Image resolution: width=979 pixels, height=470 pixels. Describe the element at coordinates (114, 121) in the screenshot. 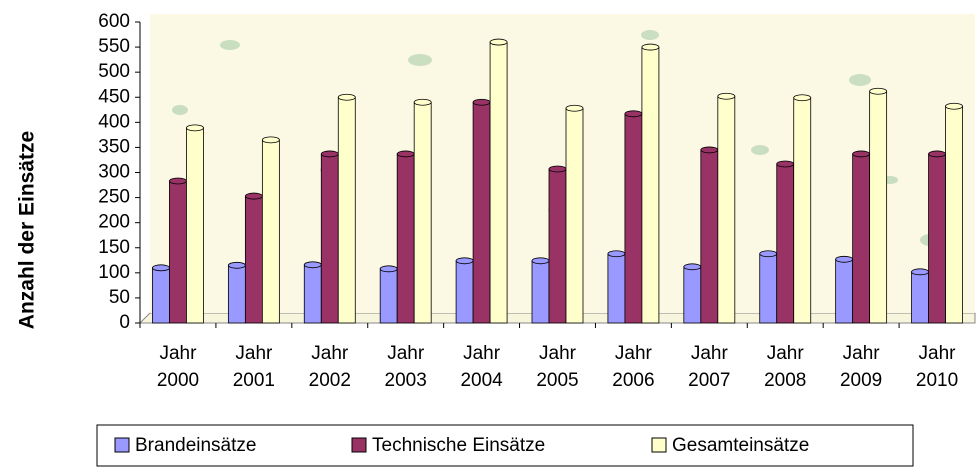

I see `y-tick-label: 400` at that location.